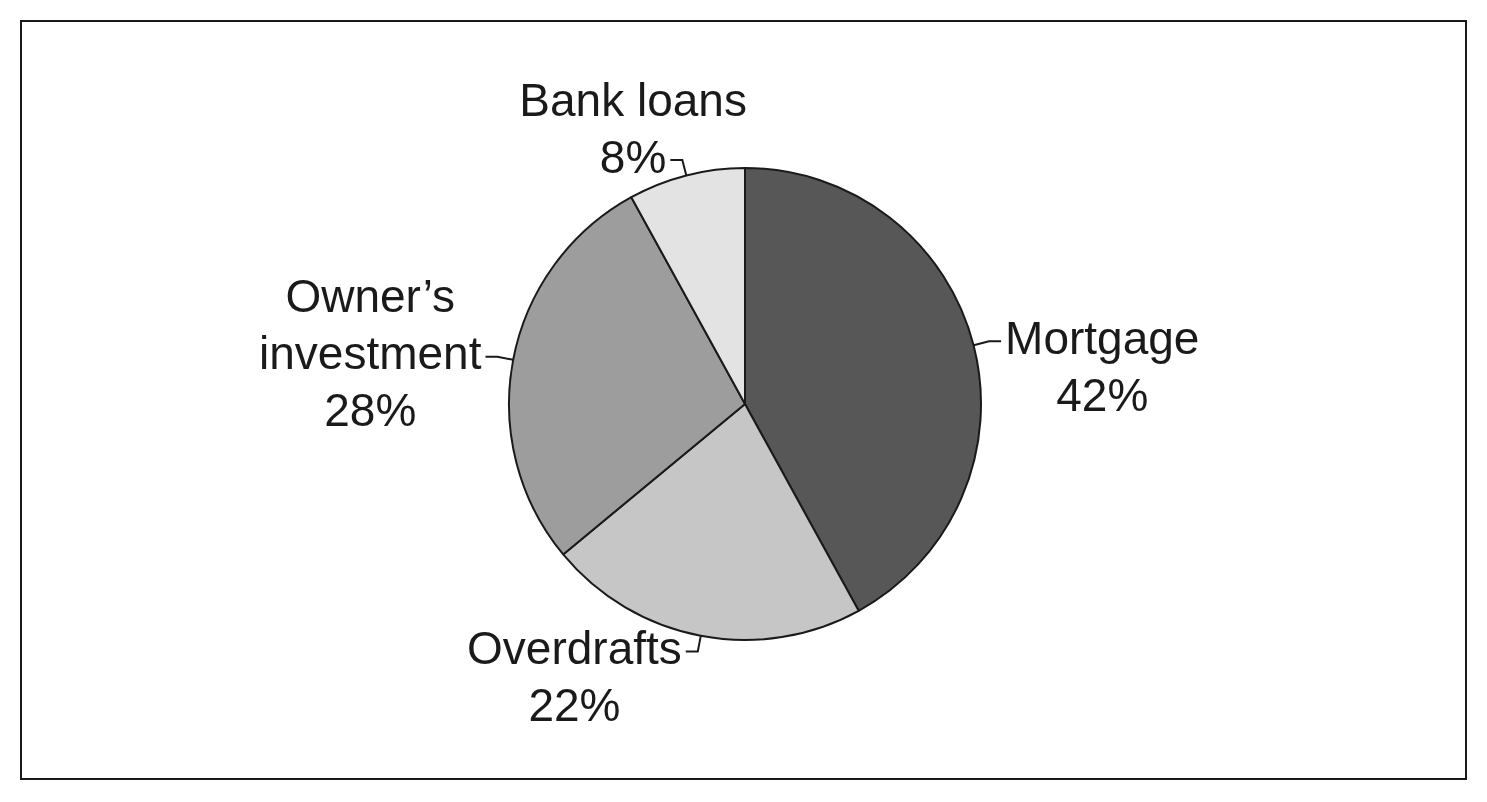  What do you see at coordinates (633, 99) in the screenshot?
I see `slice-label: Bank loans` at bounding box center [633, 99].